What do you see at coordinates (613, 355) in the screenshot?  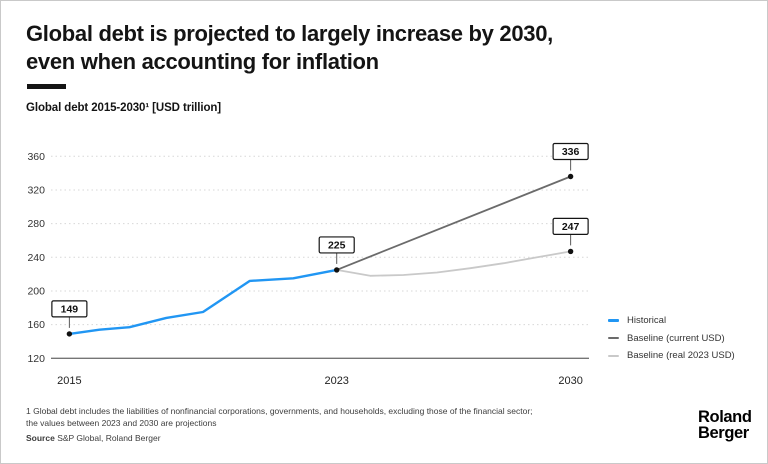 I see `legend-swatch-baseline-real-usd` at bounding box center [613, 355].